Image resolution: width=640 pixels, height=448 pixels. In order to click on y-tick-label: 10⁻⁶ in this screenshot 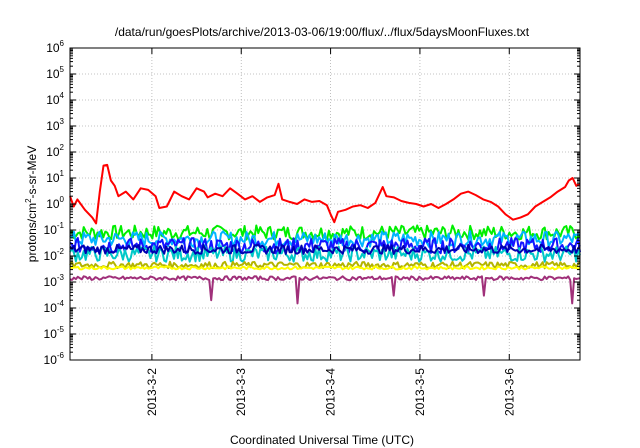, I will do `click(54, 359)`.